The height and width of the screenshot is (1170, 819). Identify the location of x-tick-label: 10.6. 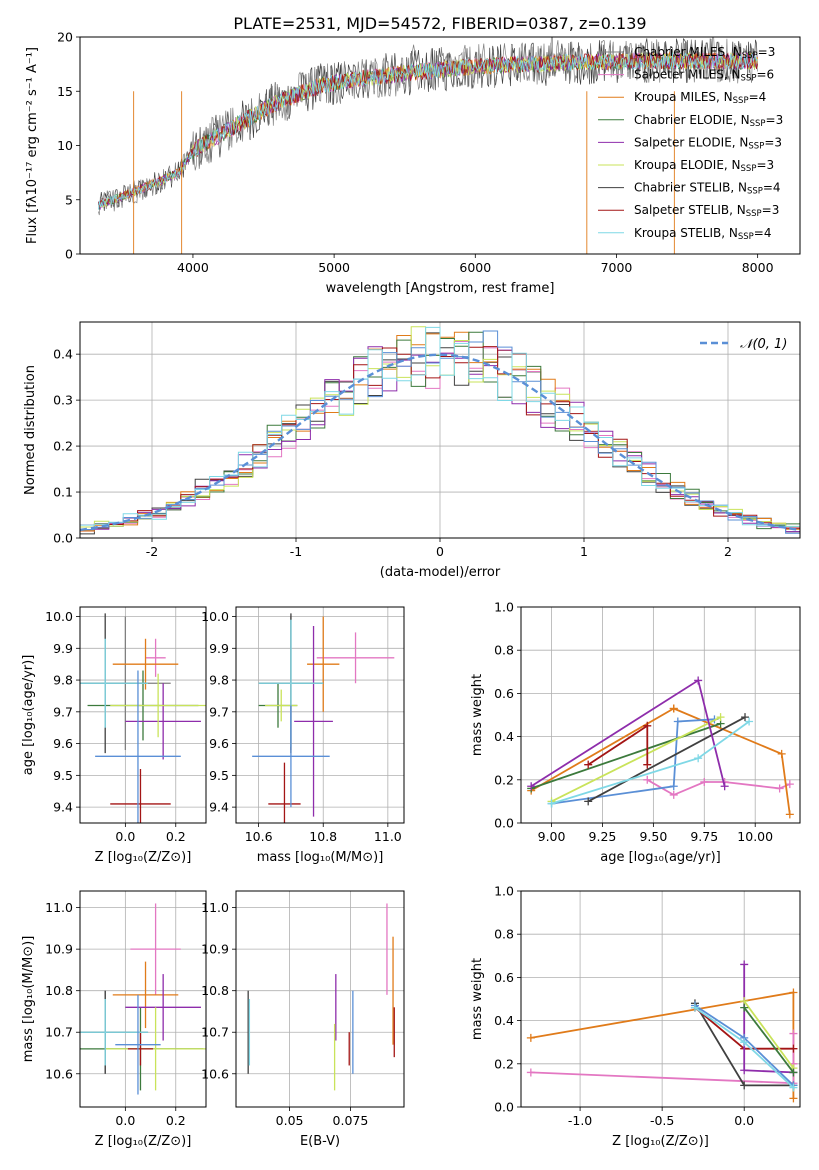
(259, 836).